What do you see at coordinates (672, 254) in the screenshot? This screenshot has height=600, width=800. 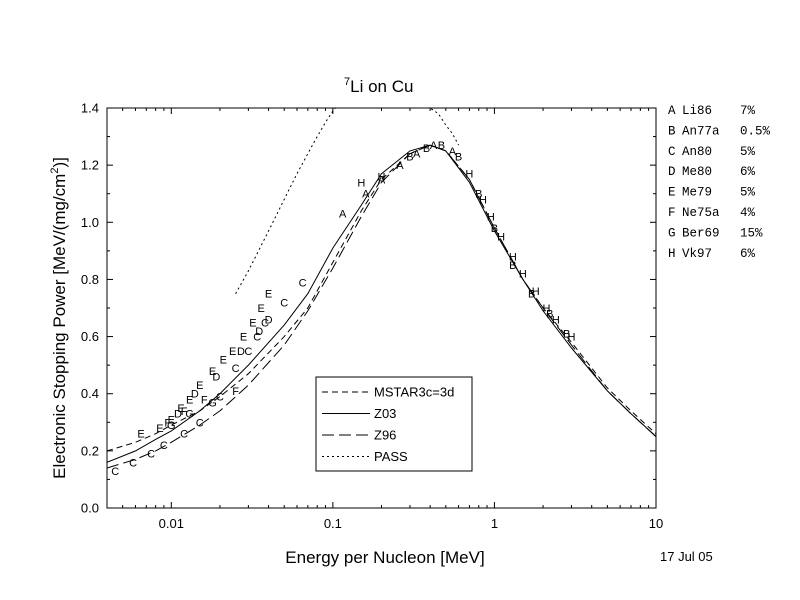 I see `reference-code: H` at bounding box center [672, 254].